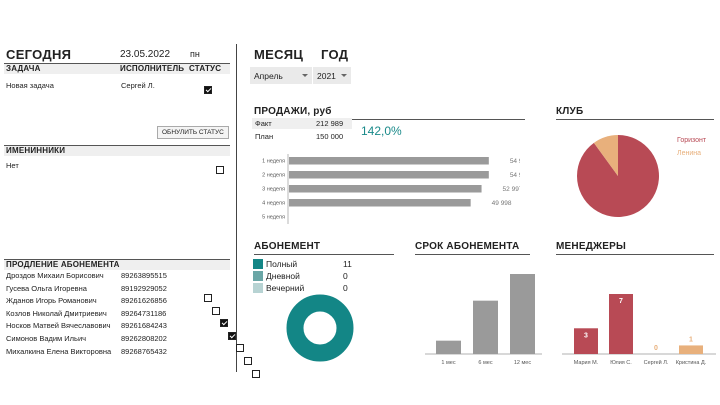 Image resolution: width=720 pixels, height=405 pixels. Describe the element at coordinates (193, 132) in the screenshot. I see `reset-status-button: ОБНУЛИТЬ СТАТУС` at that location.